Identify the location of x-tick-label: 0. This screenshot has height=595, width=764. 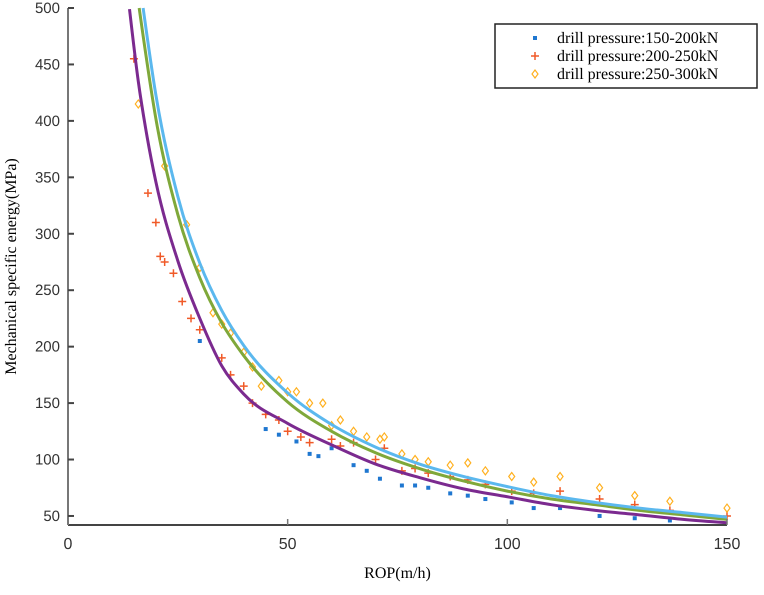
(68, 544).